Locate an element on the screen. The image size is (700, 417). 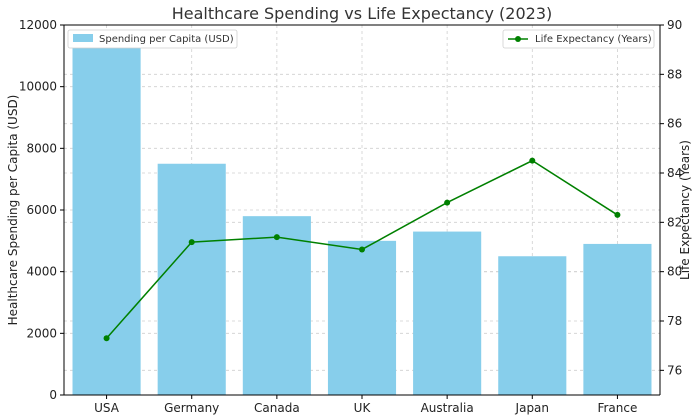
y-tick-right-label: 90 is located at coordinates (674, 25).